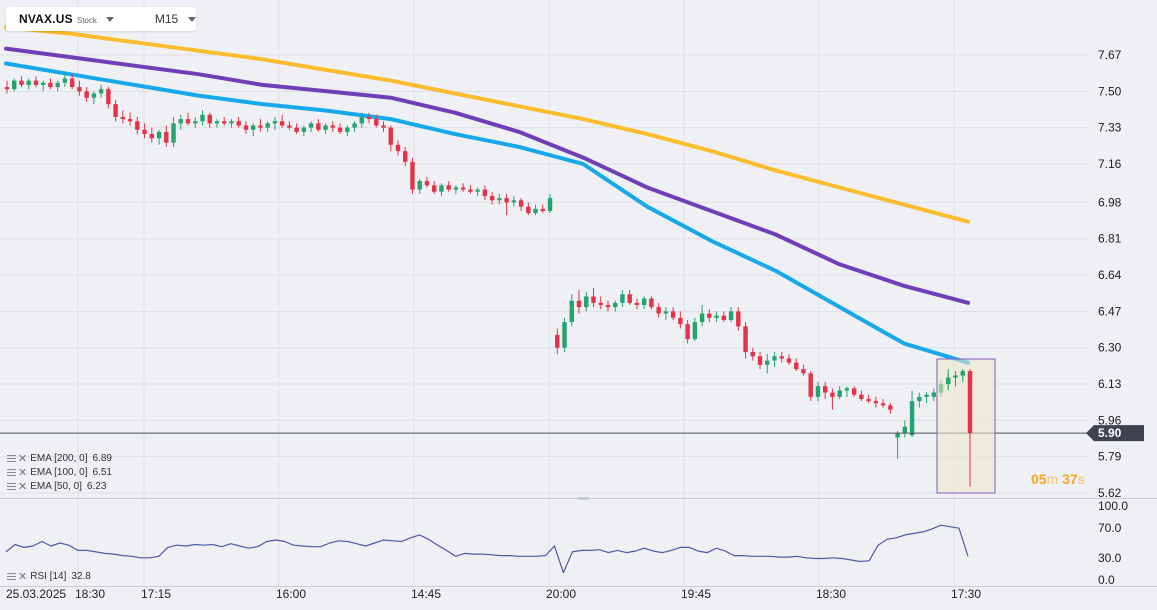 This screenshot has height=610, width=1157. Describe the element at coordinates (426, 594) in the screenshot. I see `x-tick-label: 14:45` at that location.